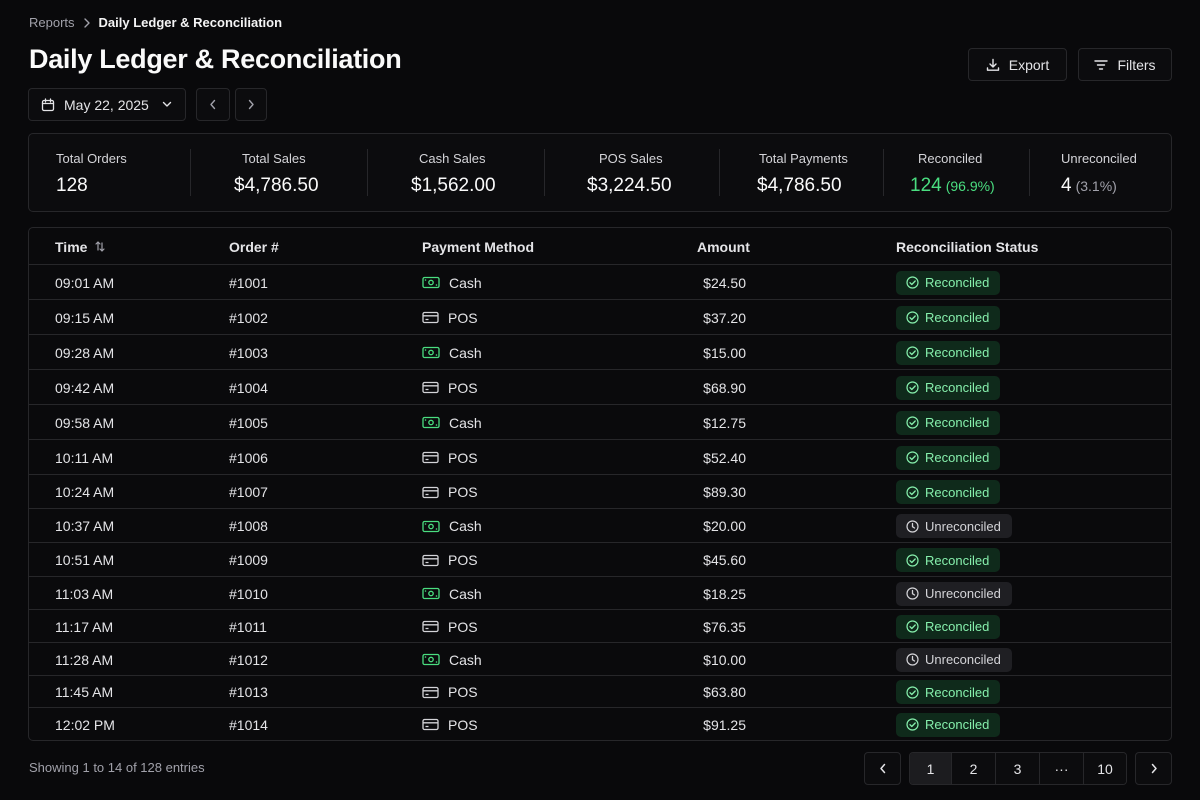  What do you see at coordinates (85, 492) in the screenshot?
I see `time-cell: 10:24 AM` at bounding box center [85, 492].